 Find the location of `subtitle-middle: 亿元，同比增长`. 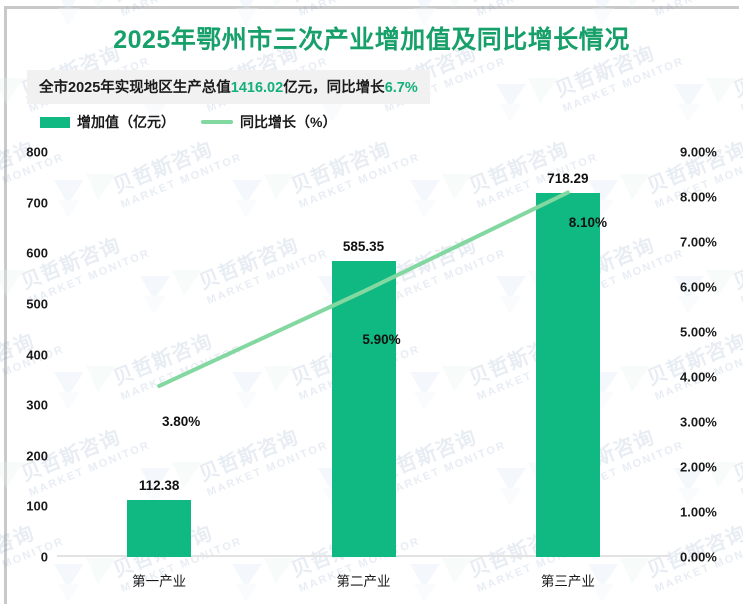

subtitle-middle: 亿元，同比增长 is located at coordinates (334, 88).